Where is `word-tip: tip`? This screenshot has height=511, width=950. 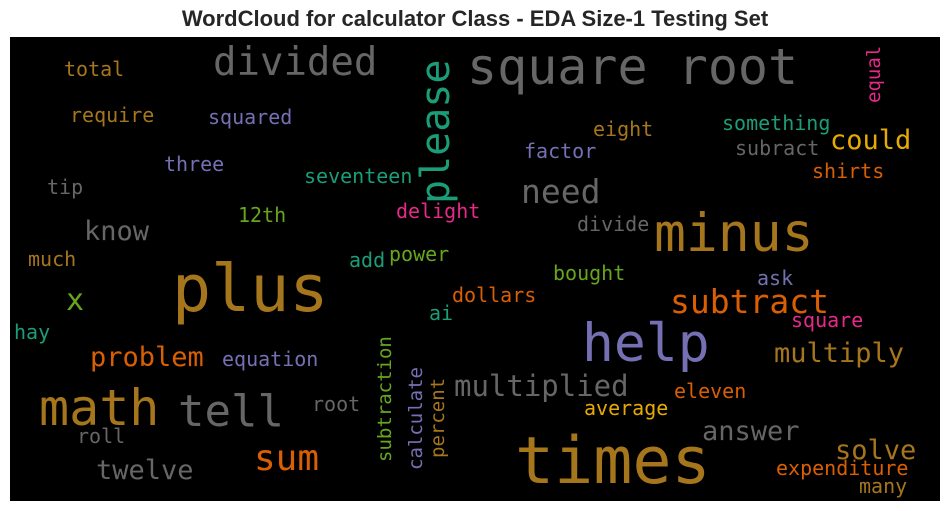
word-tip: tip is located at coordinates (65, 187).